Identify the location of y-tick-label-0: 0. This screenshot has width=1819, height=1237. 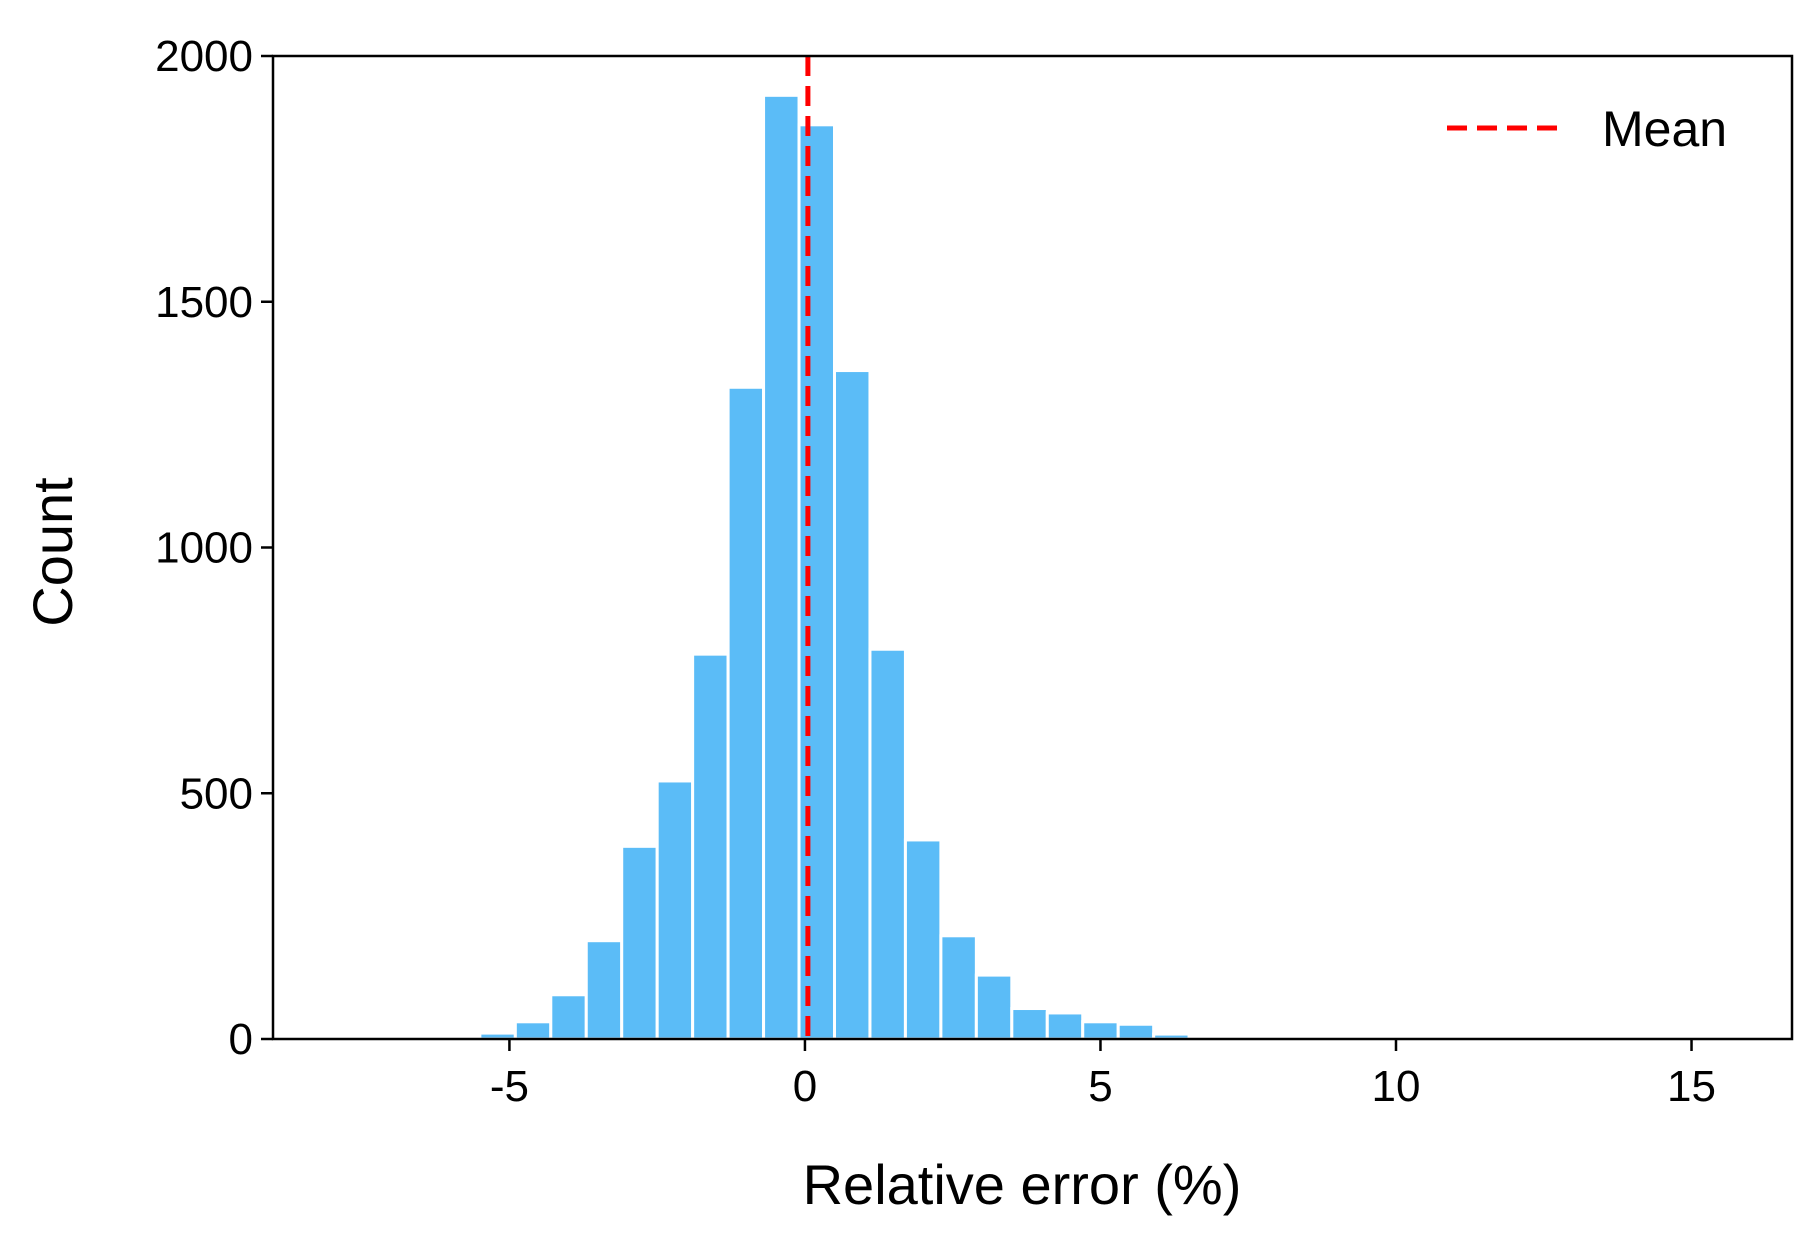
(241, 1039).